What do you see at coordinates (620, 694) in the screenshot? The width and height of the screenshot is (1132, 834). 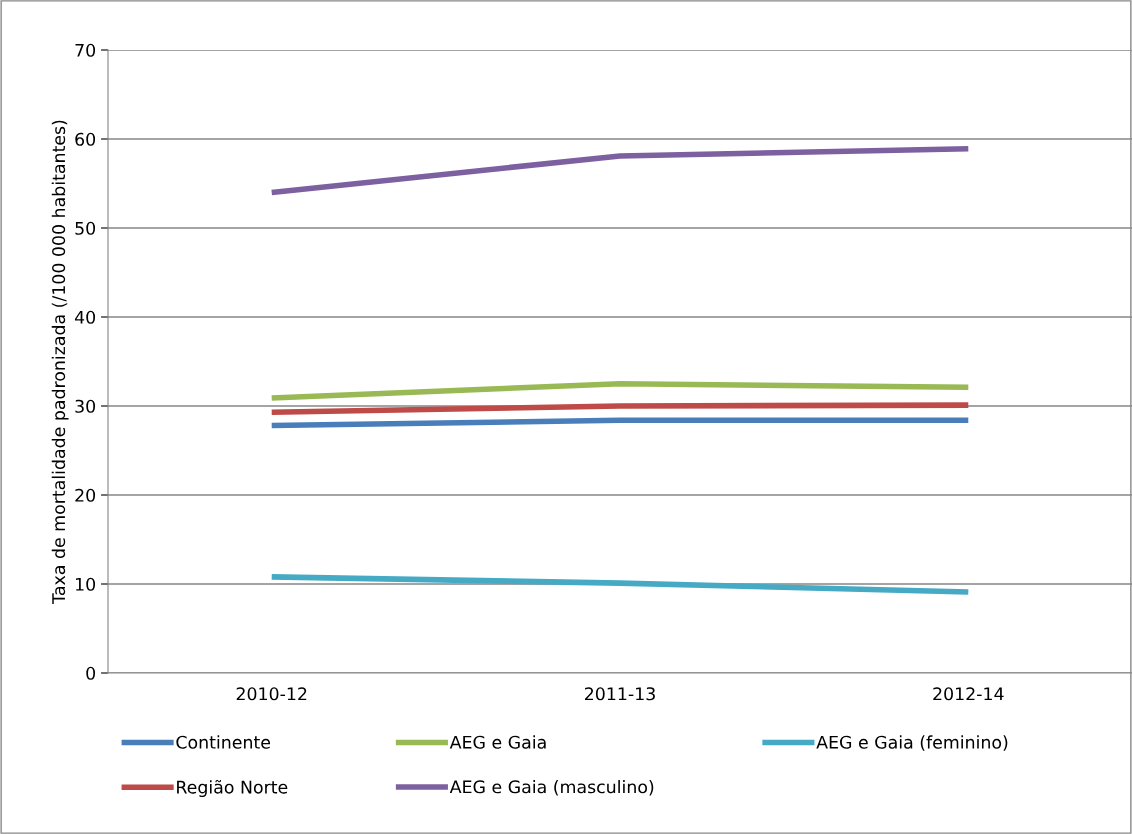 I see `x-tick-label: 2011-13` at bounding box center [620, 694].